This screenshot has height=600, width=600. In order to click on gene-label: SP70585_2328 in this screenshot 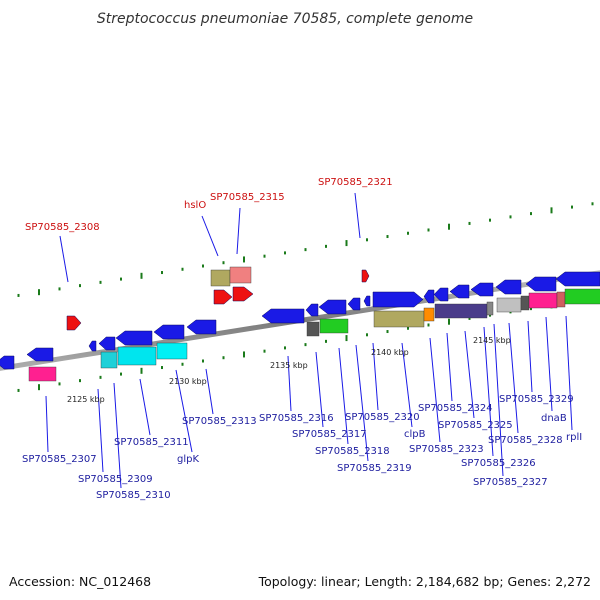, I will do `click(525, 440)`.